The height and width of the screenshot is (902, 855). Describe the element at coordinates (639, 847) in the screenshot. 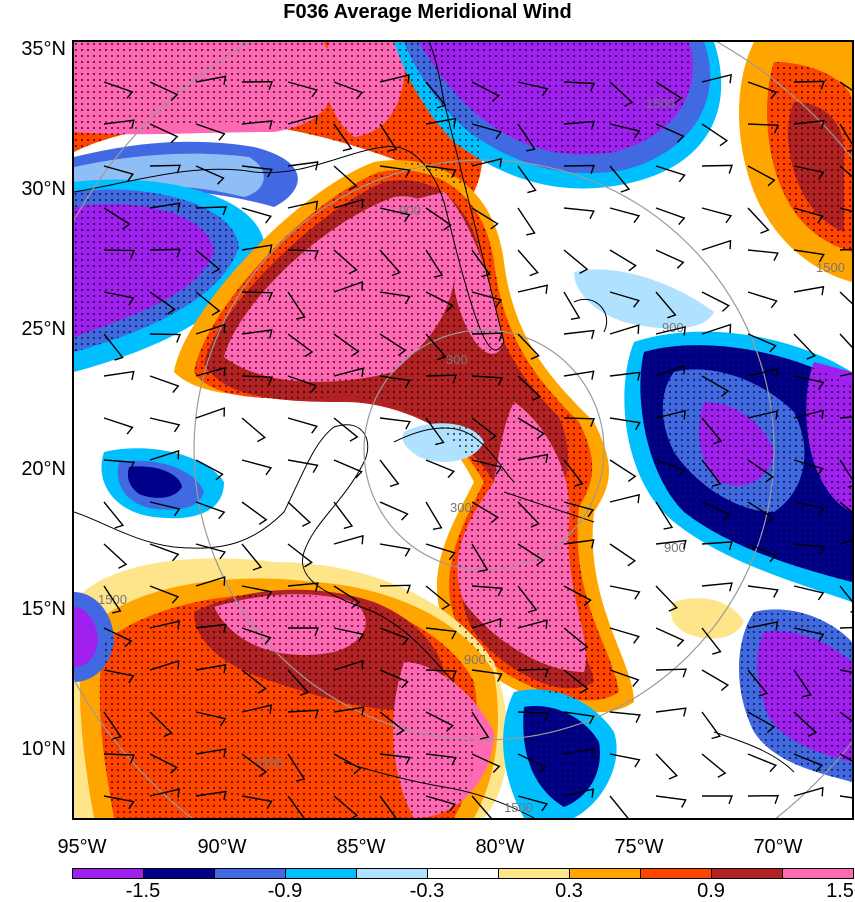

I see `lon-label-75w: 75°W` at that location.